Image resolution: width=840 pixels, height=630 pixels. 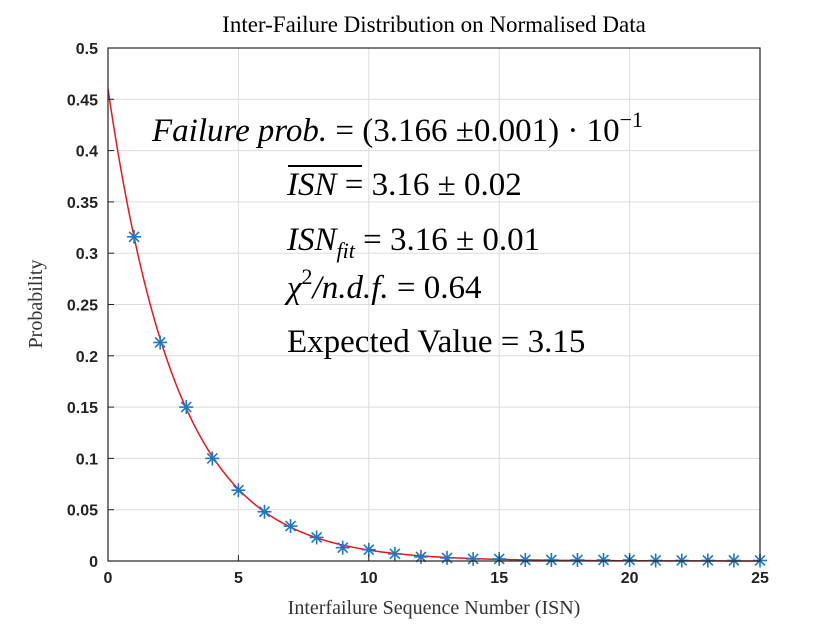 What do you see at coordinates (436, 571) in the screenshot?
I see `x-axis-ticks: 0 5 10 15 20 25` at bounding box center [436, 571].